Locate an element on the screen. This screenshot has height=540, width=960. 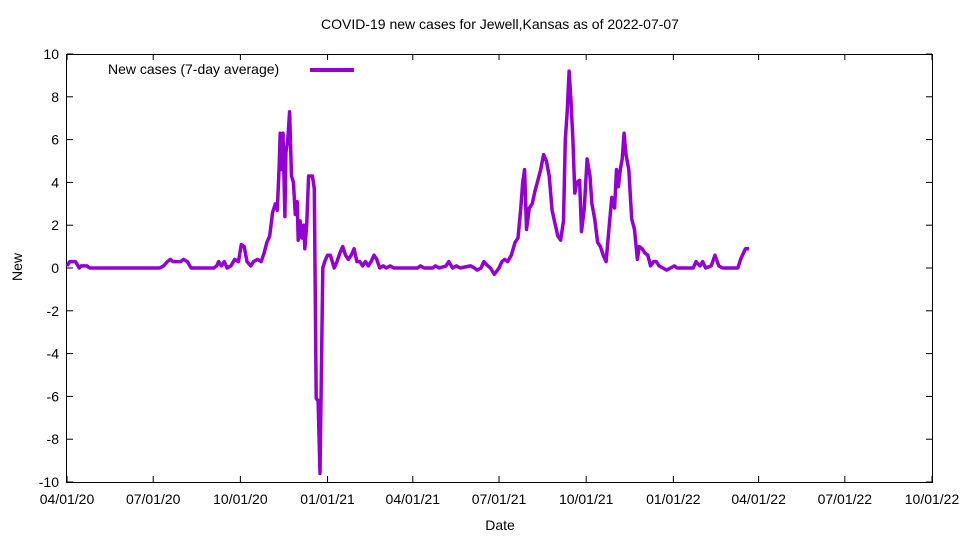
y-tick-label: -2 is located at coordinates (53, 311).